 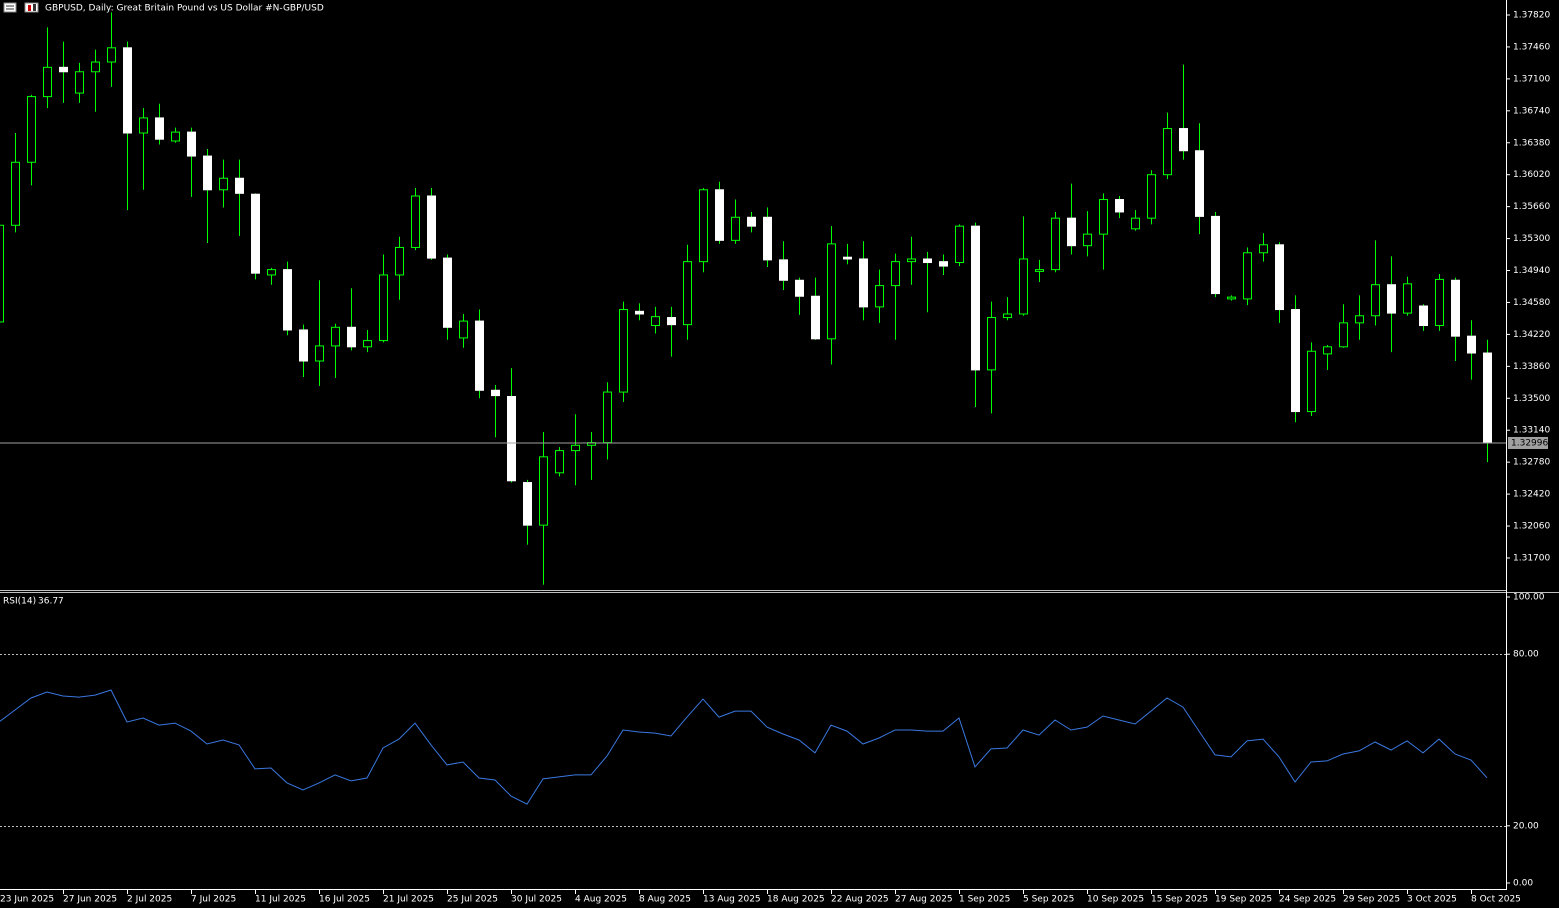 What do you see at coordinates (1526, 826) in the screenshot?
I see `y-tick-label: 20.00` at bounding box center [1526, 826].